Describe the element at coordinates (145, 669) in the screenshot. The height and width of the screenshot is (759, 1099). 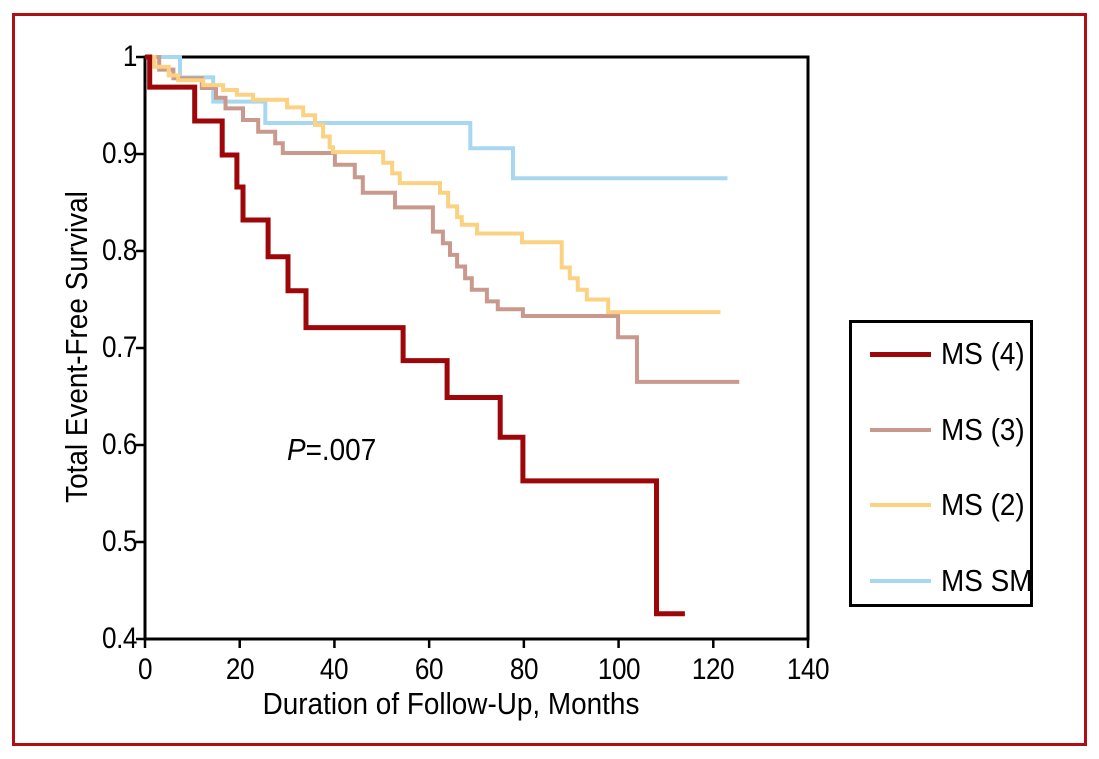
I see `x-tick-label: 0` at that location.